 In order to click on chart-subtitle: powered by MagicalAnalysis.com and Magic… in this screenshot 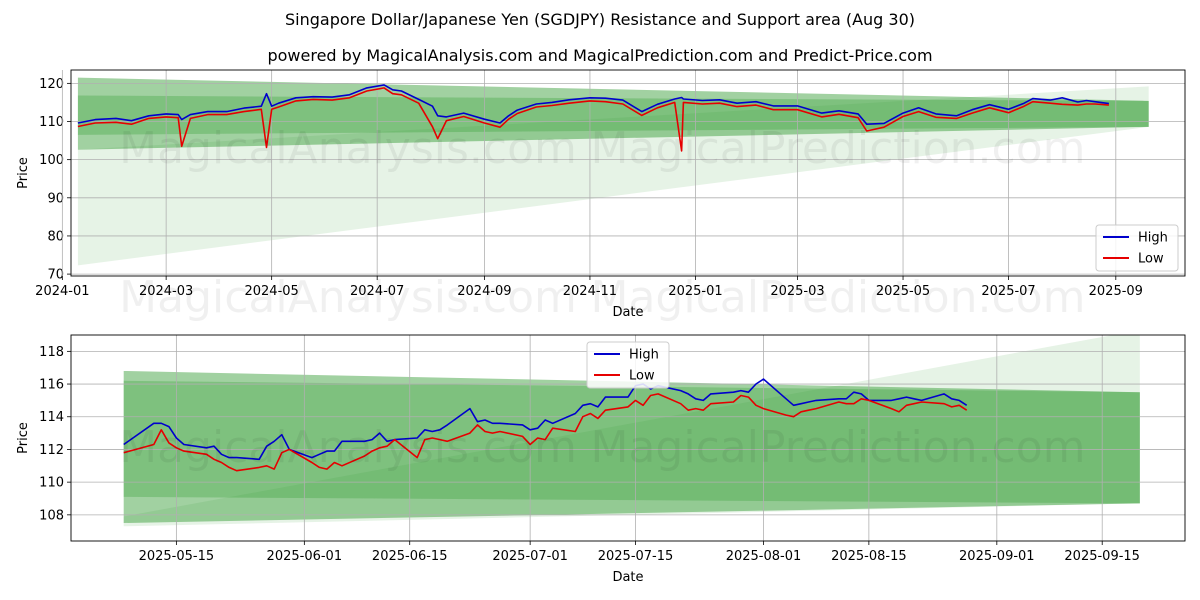, I will do `click(600, 55)`.